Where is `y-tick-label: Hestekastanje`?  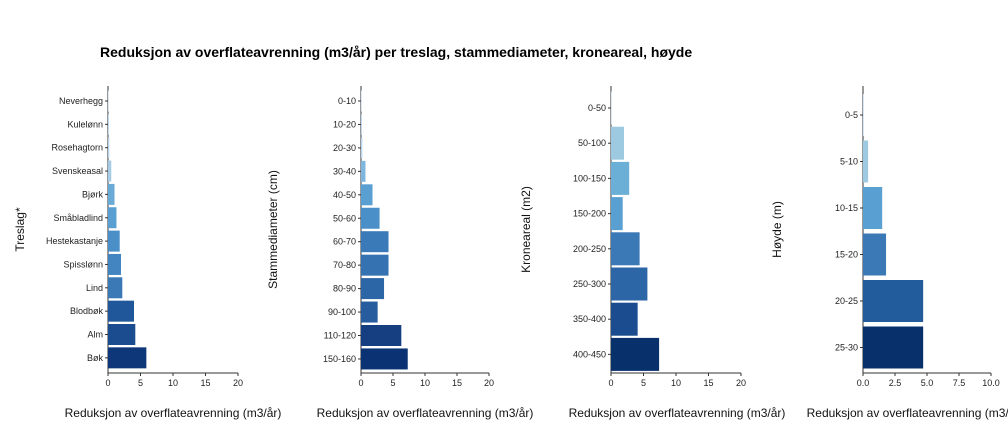 y-tick-label: Hestekastanje is located at coordinates (74, 241).